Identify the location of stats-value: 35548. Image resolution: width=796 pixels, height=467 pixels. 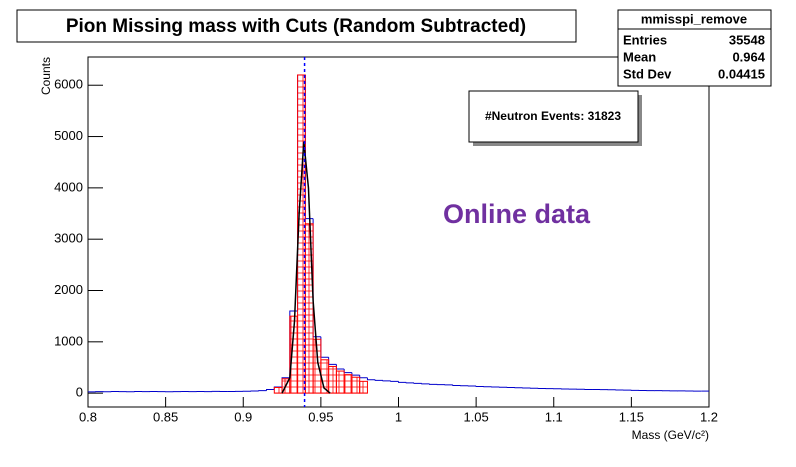
(747, 39).